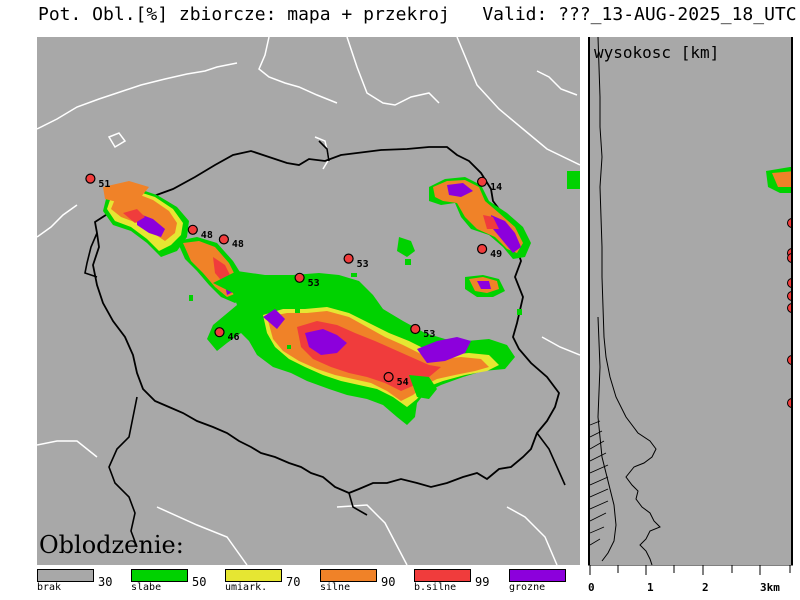  I want to click on icing-field-north-east, so click(464, 237).